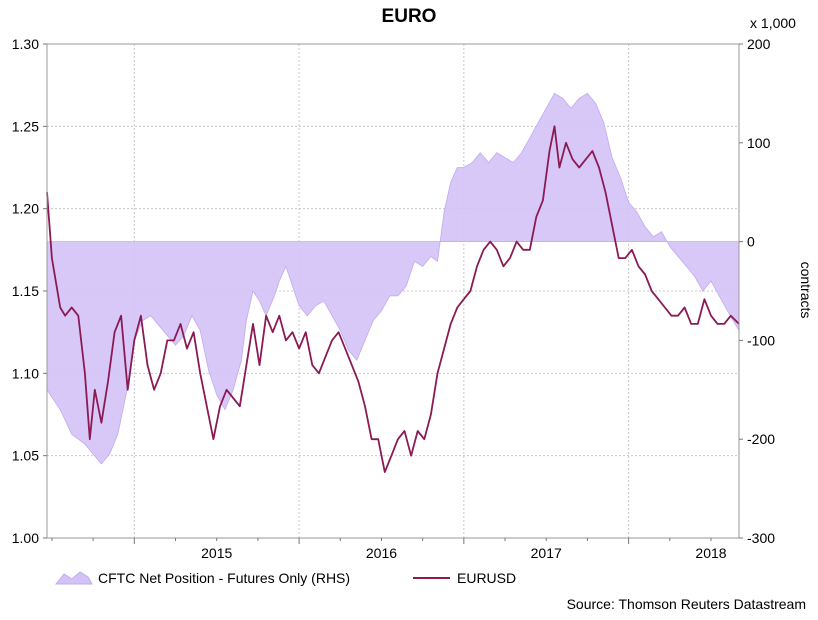 The width and height of the screenshot is (818, 620). I want to click on legend-label-cftc: CFTC Net Position - Futures Only (RHS), so click(224, 578).